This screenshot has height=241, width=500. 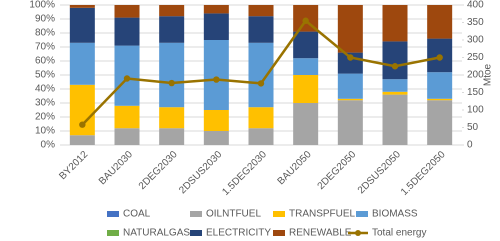 What do you see at coordinates (475, 57) in the screenshot?
I see `y2-tick-label: 250` at bounding box center [475, 57].